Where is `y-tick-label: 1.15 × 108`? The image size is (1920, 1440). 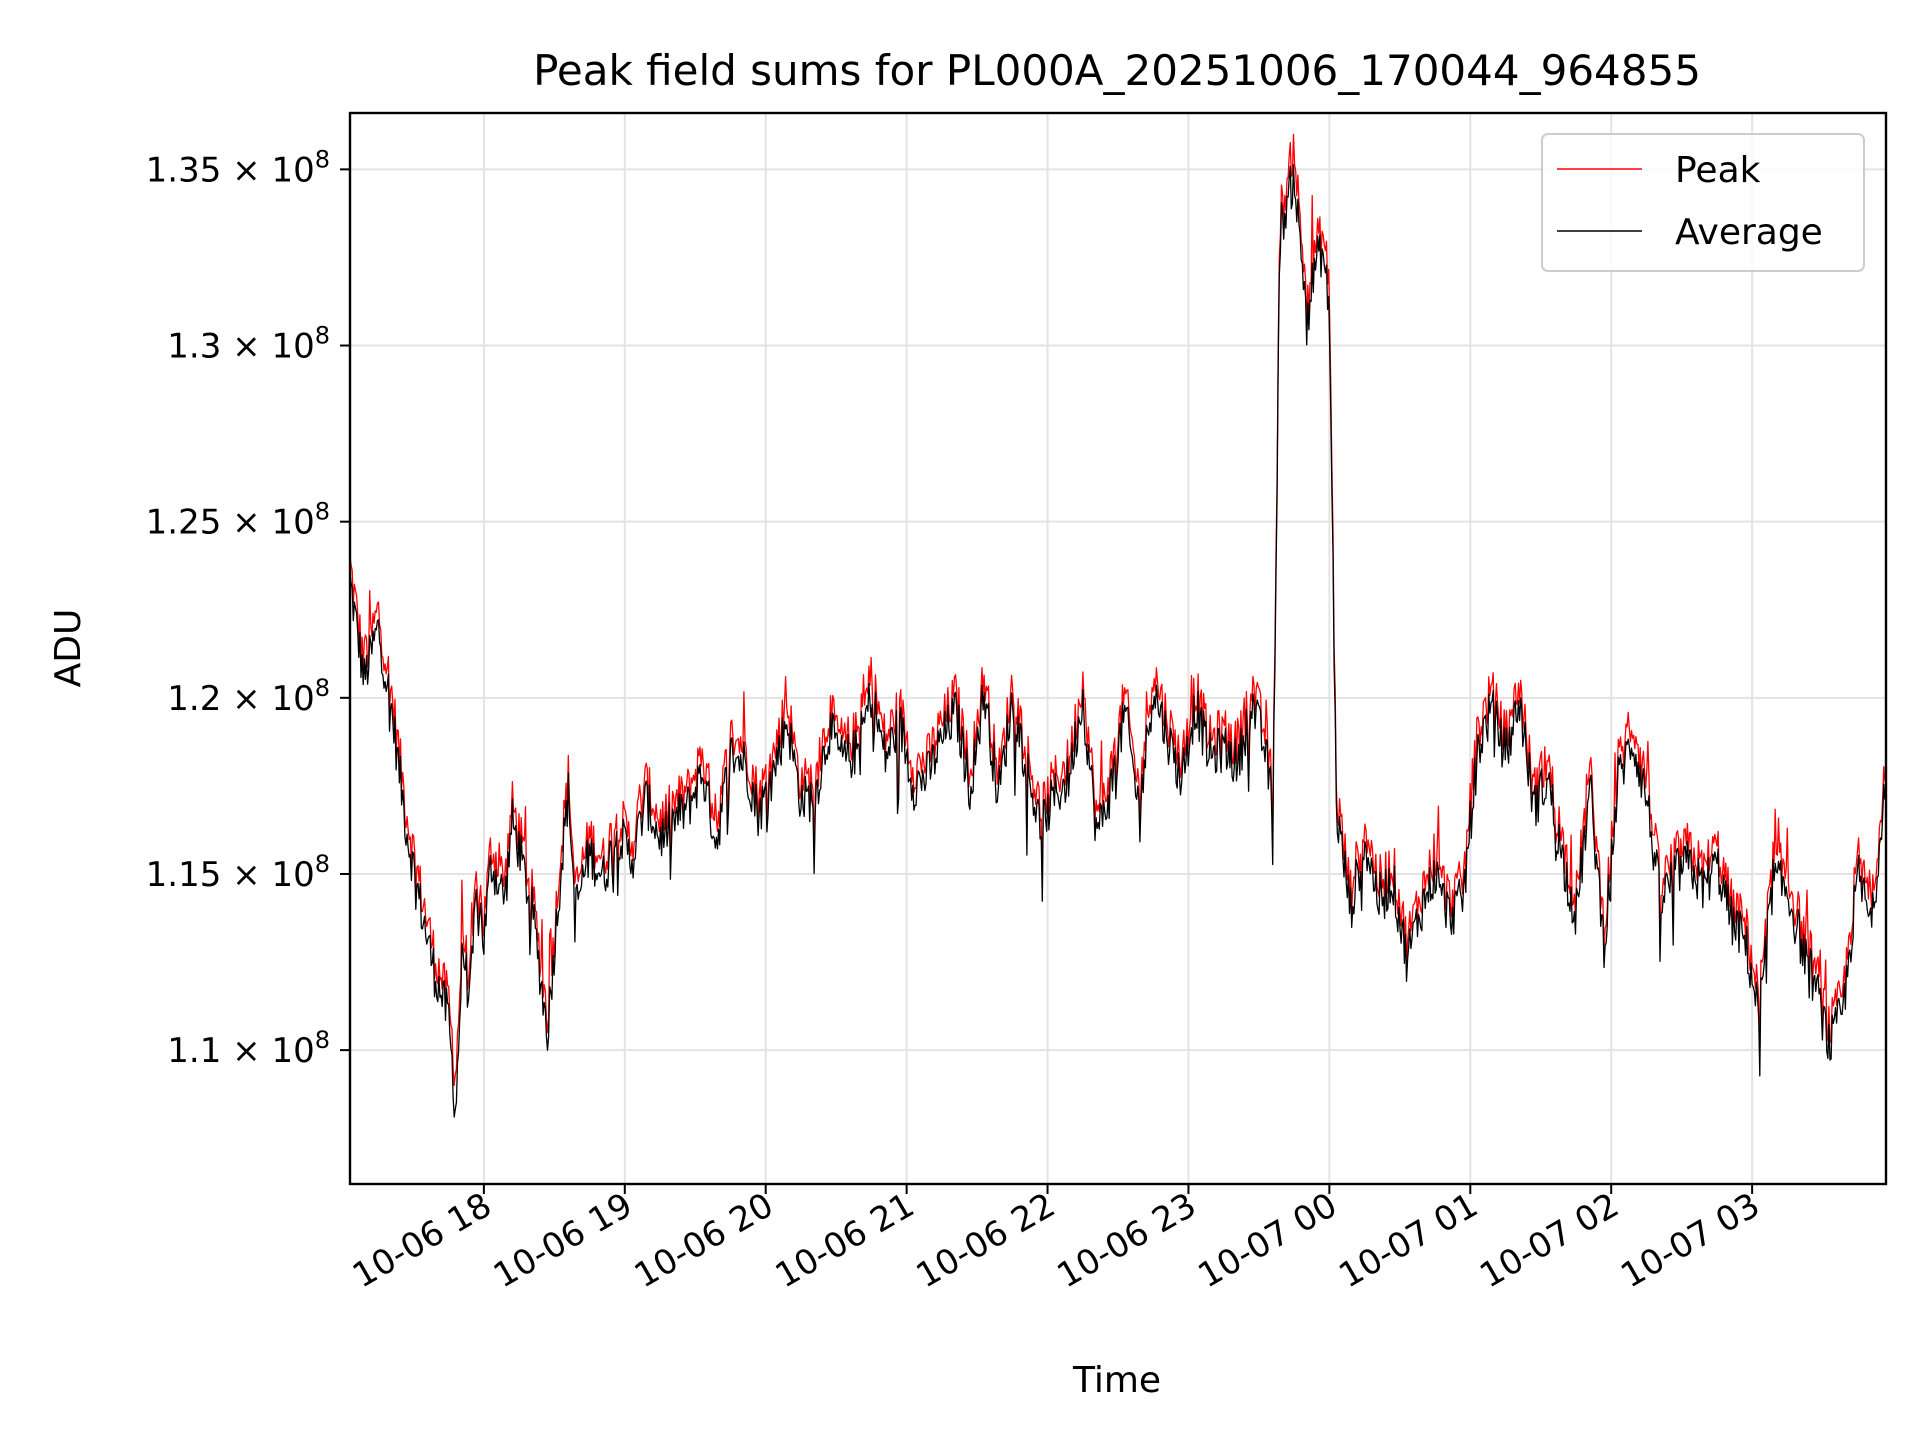 y-tick-label: 1.15 × 108 is located at coordinates (238, 872).